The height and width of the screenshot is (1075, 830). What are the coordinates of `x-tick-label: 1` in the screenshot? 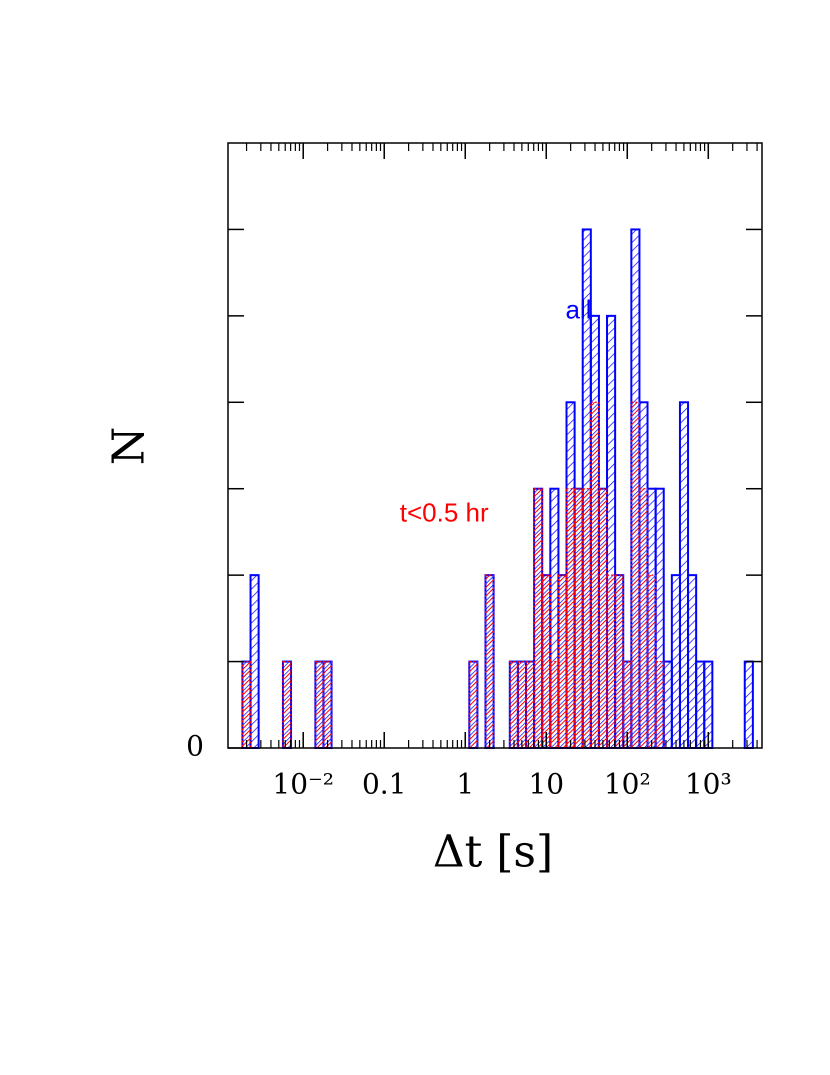 It's located at (465, 784).